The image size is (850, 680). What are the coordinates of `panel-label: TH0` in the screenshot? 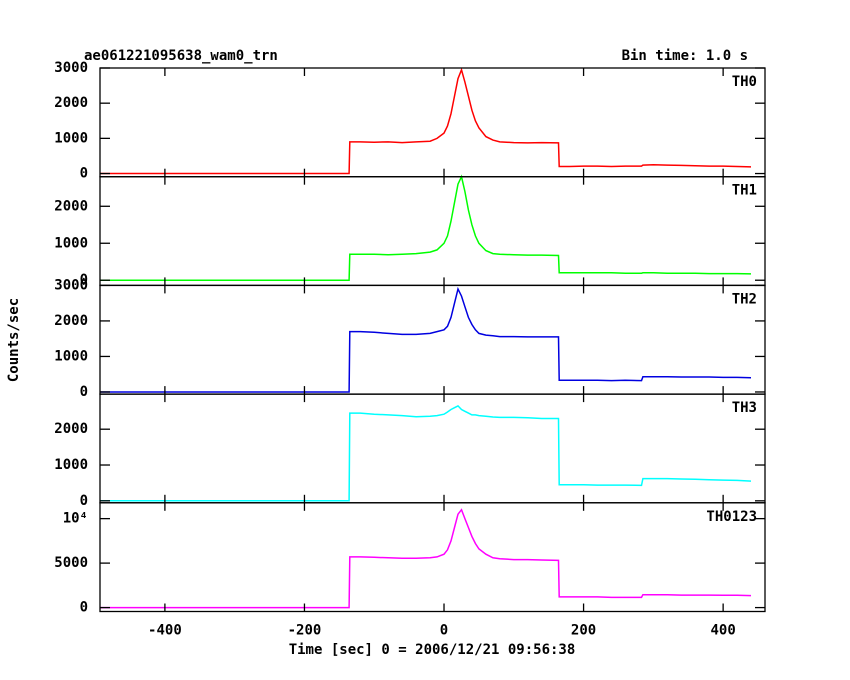 It's located at (744, 82).